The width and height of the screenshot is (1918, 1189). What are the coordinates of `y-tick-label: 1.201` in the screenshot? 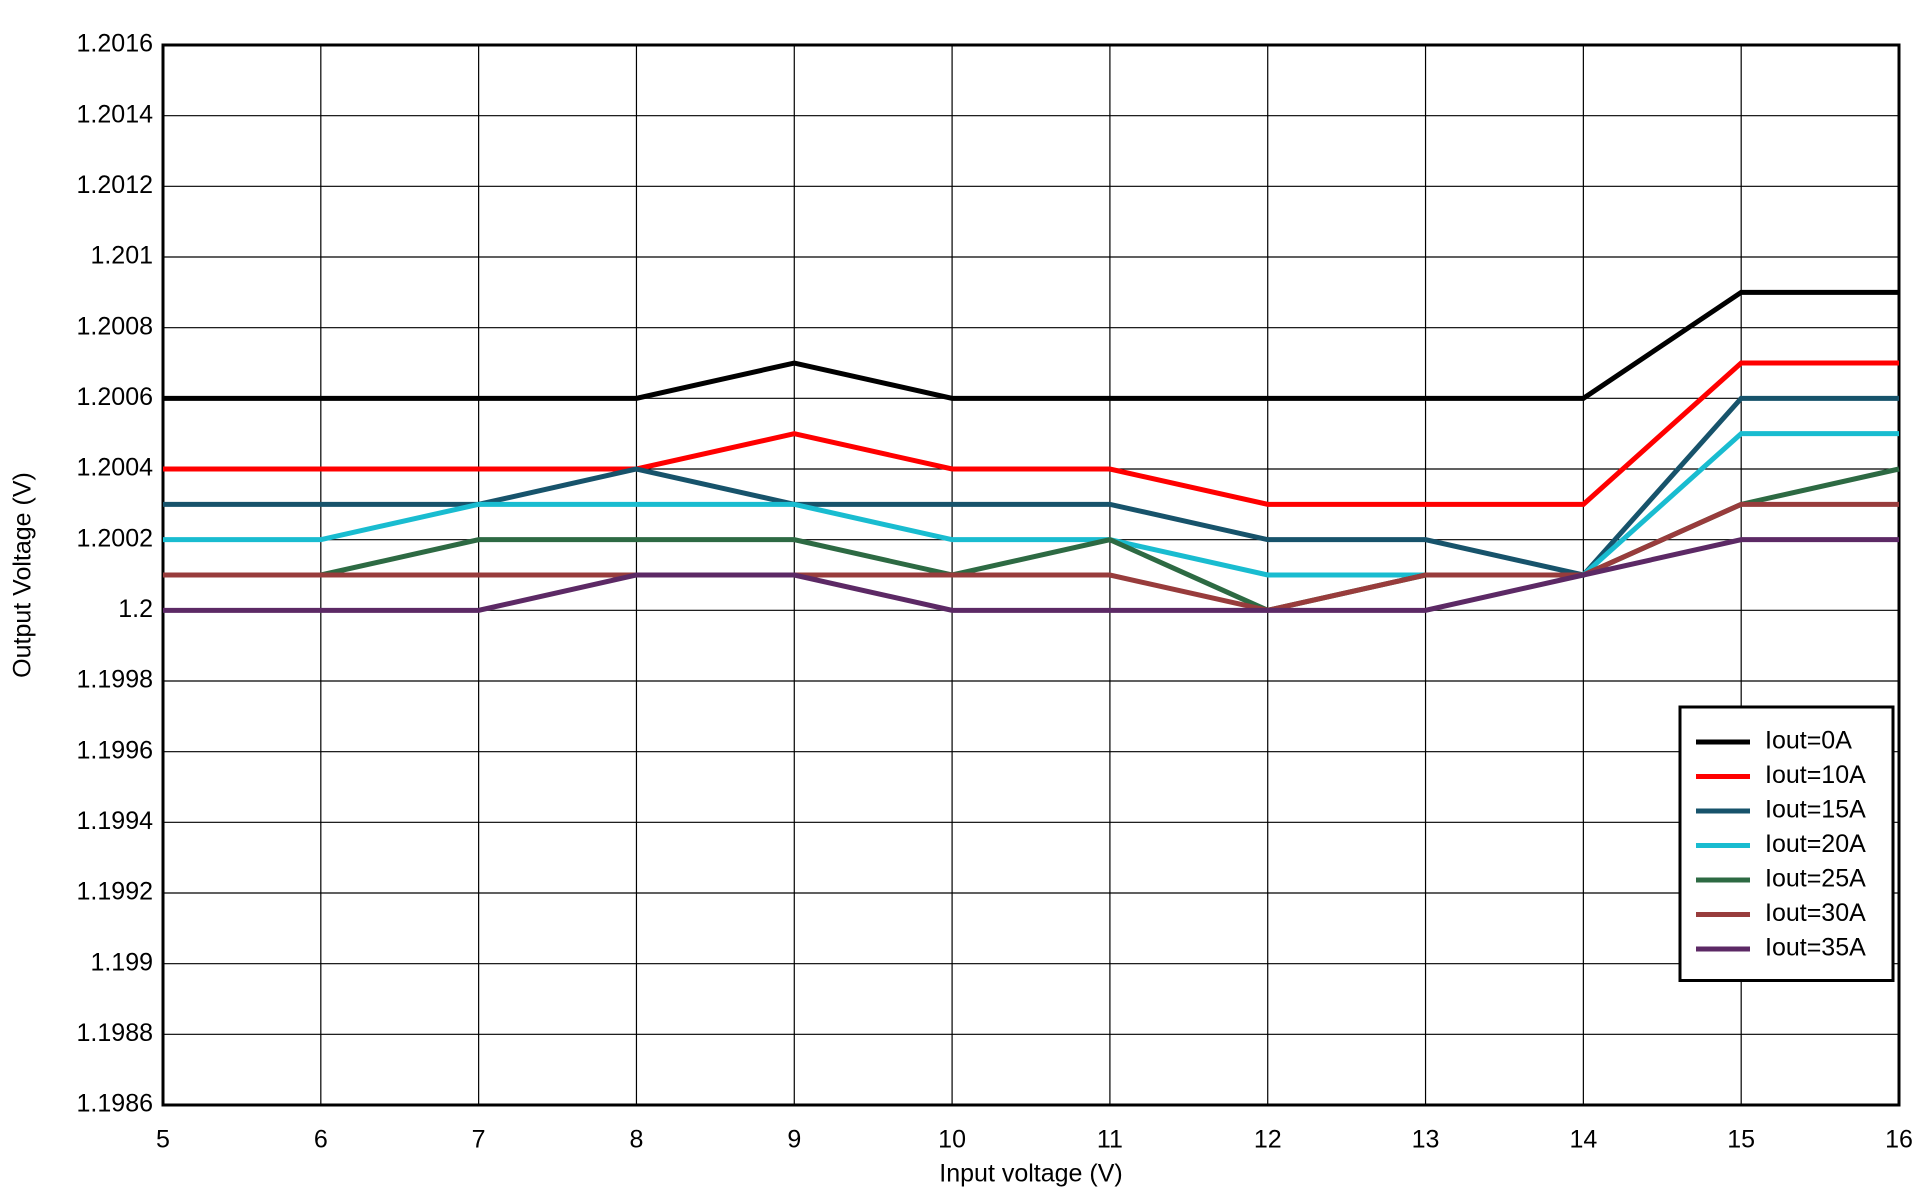 It's located at (121, 256).